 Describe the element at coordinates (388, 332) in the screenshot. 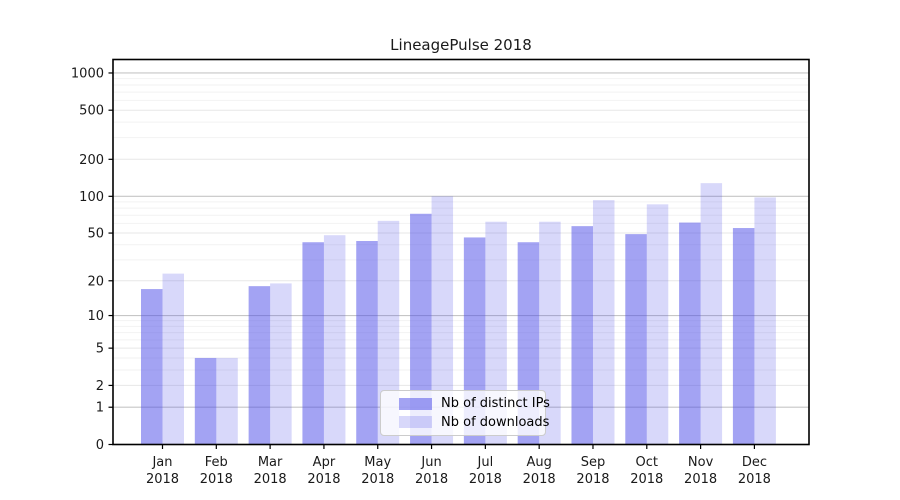

I see `bar-downloads-may` at that location.